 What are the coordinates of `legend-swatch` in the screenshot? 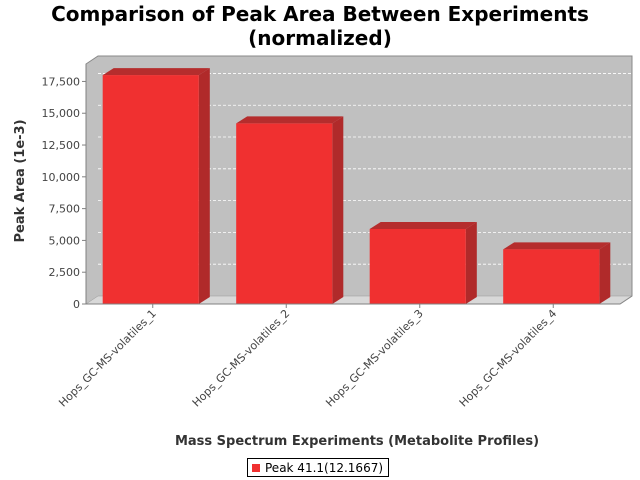 It's located at (256, 467).